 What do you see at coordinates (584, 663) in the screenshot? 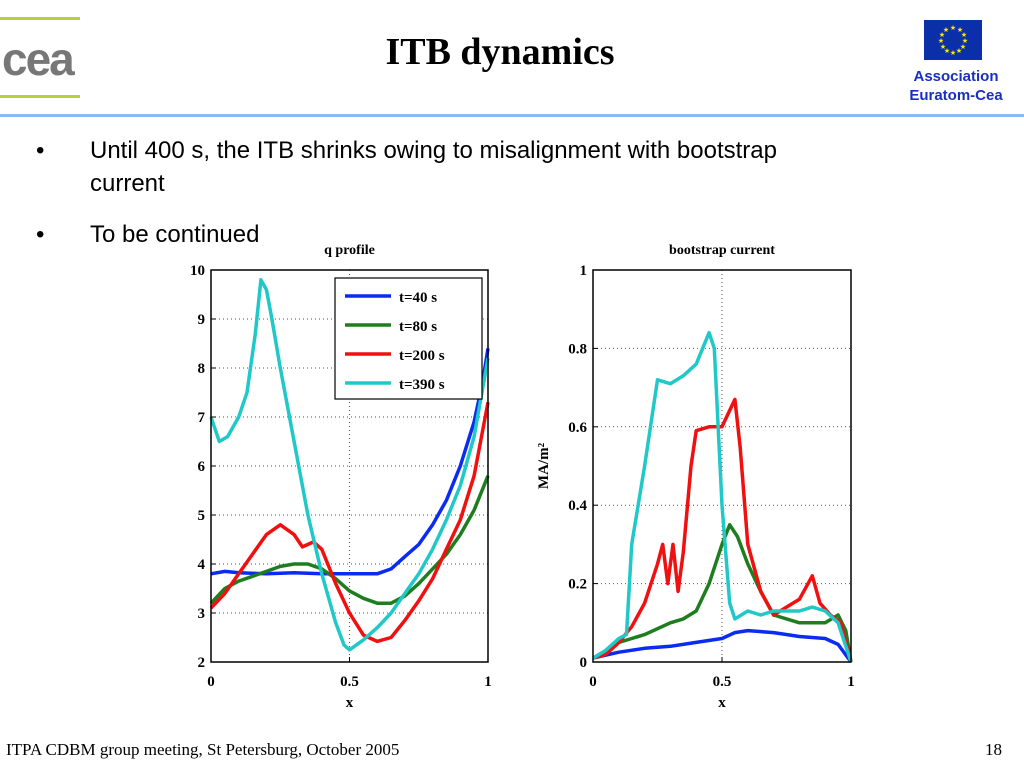
I see `y-tick-label: 0` at bounding box center [584, 663].